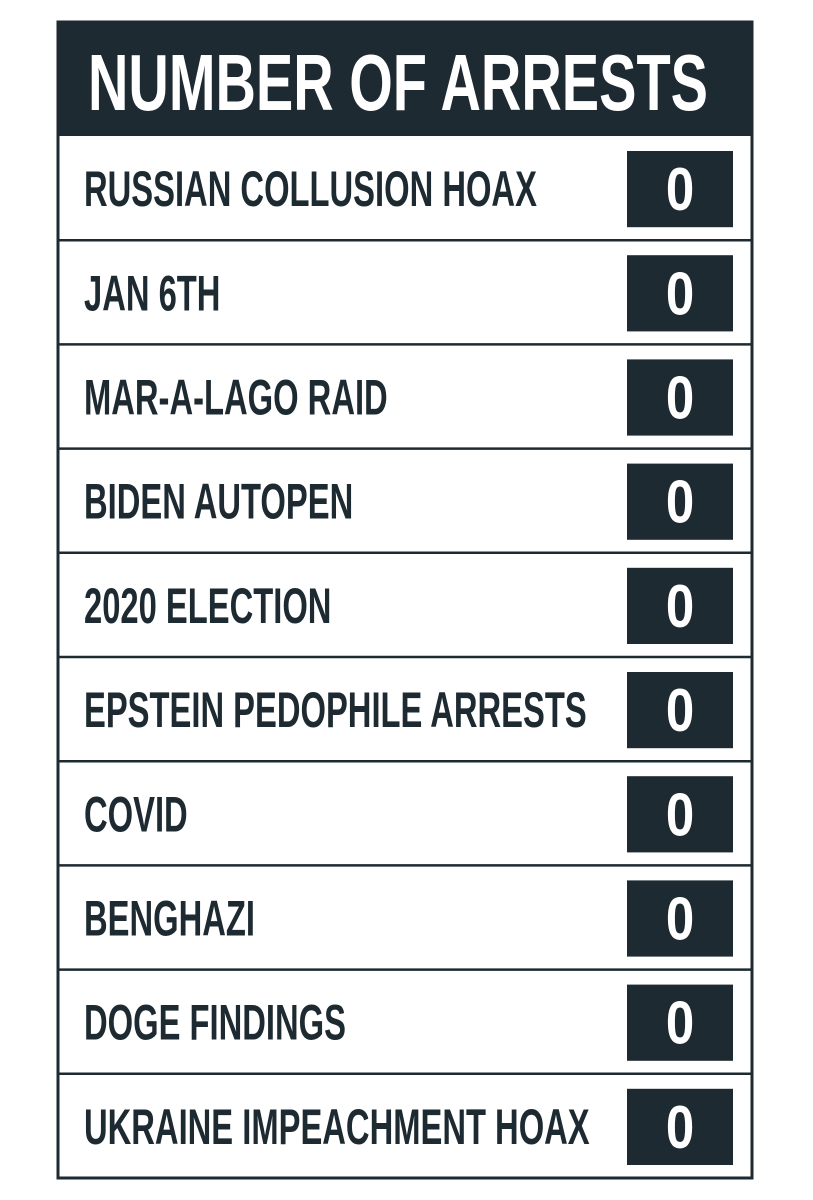 This screenshot has width=813, height=1200. What do you see at coordinates (169, 919) in the screenshot?
I see `row-label: BENGHAZI` at bounding box center [169, 919].